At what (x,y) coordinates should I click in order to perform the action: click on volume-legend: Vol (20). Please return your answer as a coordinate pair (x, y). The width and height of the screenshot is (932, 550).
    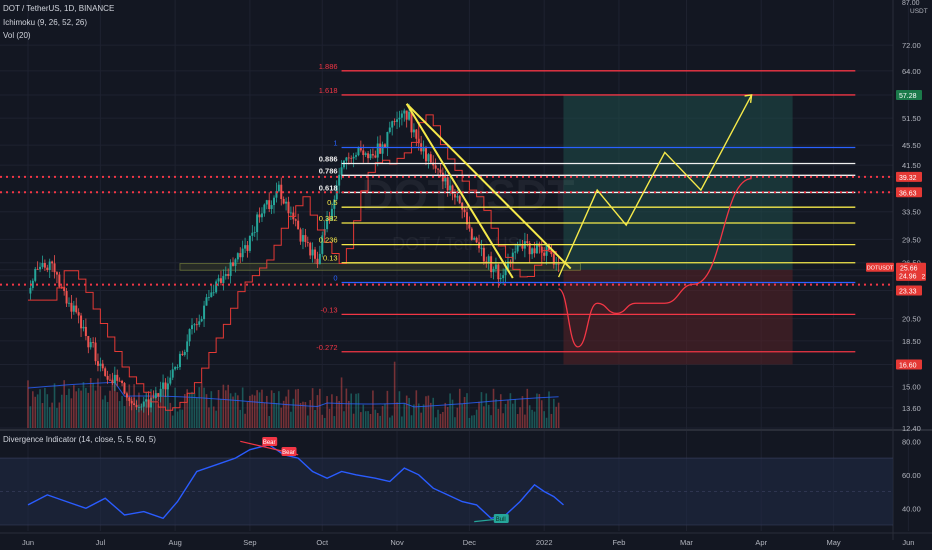
    Looking at the image, I should click on (17, 35).